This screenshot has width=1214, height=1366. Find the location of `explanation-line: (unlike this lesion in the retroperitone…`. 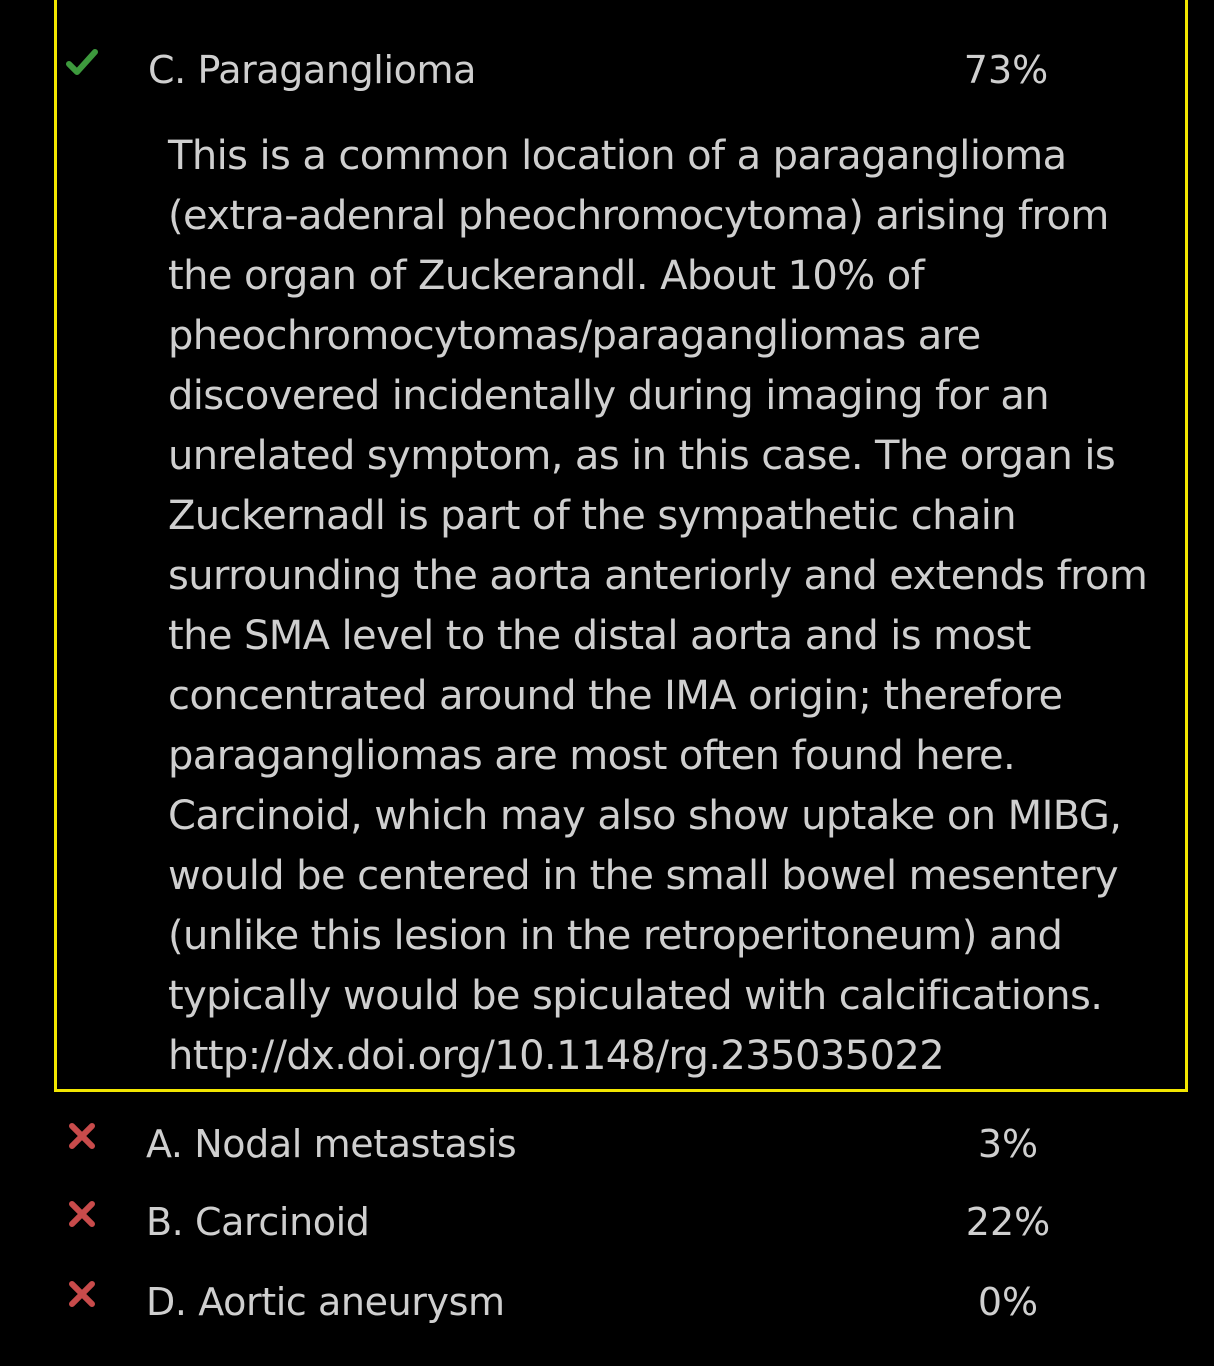

explanation-line: (unlike this lesion in the retroperitone… is located at coordinates (615, 936).